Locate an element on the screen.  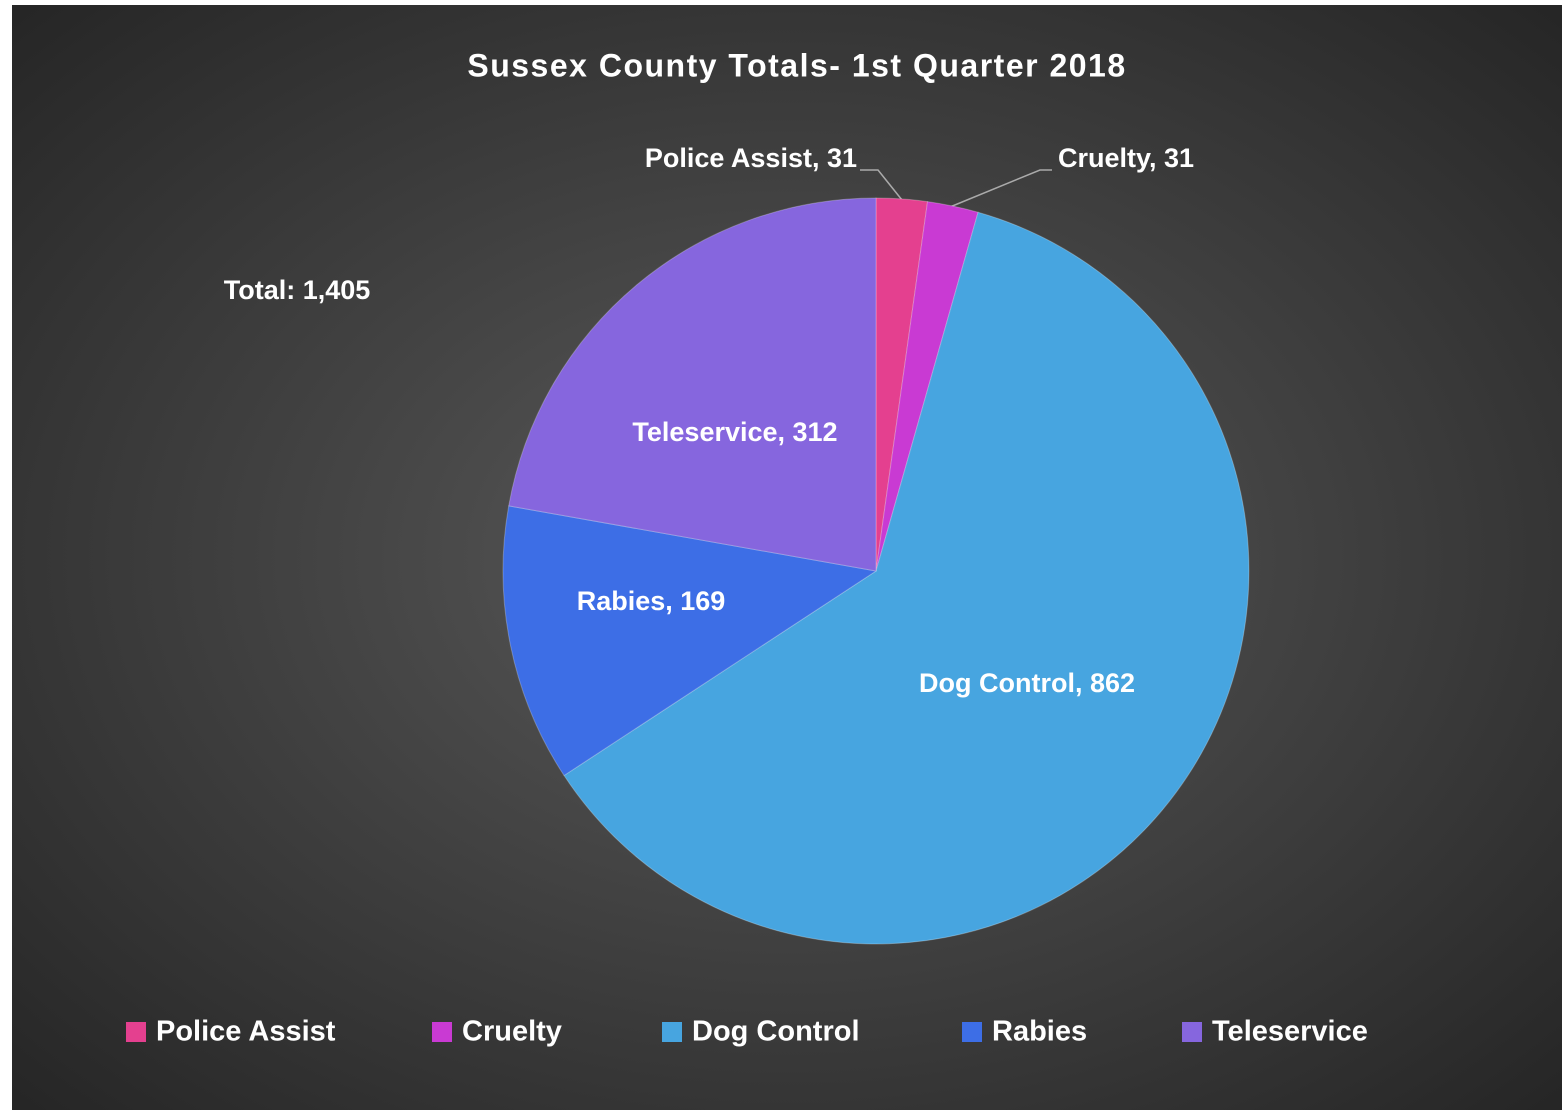
data-label: Police Assist, 31 is located at coordinates (751, 158).